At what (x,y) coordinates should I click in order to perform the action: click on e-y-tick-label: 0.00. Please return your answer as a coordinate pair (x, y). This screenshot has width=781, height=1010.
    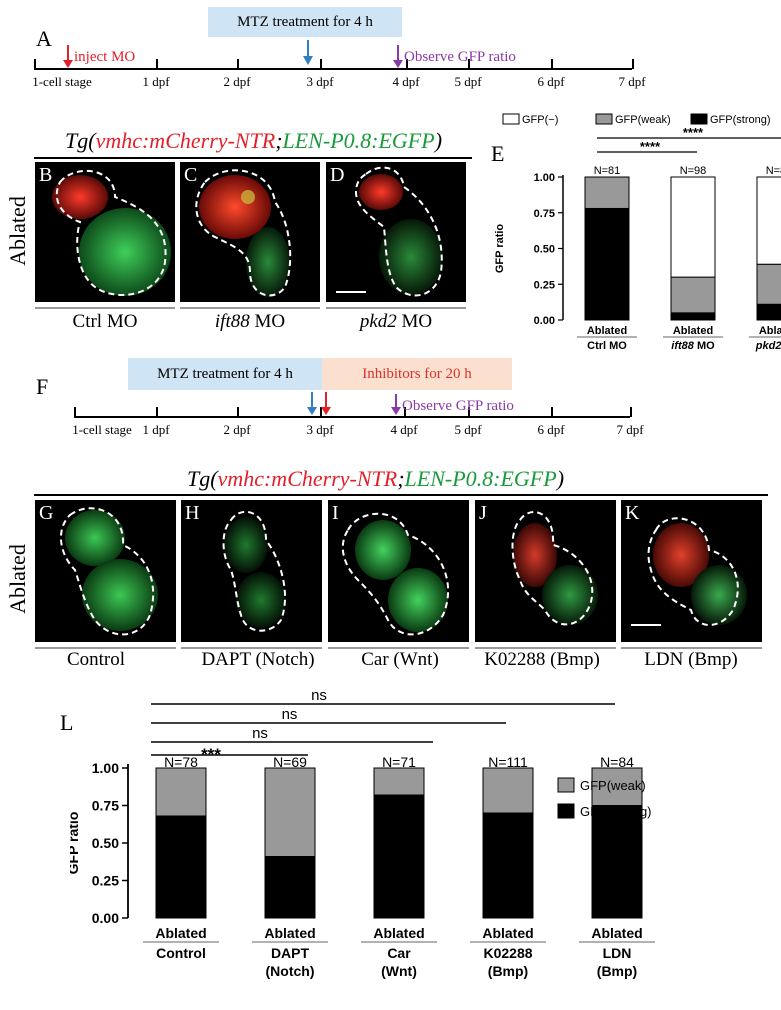
    Looking at the image, I should click on (544, 321).